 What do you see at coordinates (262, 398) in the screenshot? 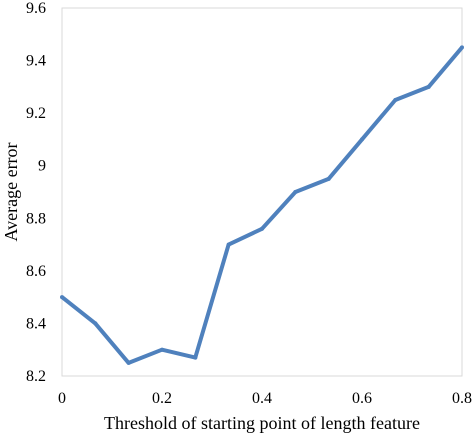
I see `x-tick-label: 0.4` at bounding box center [262, 398].